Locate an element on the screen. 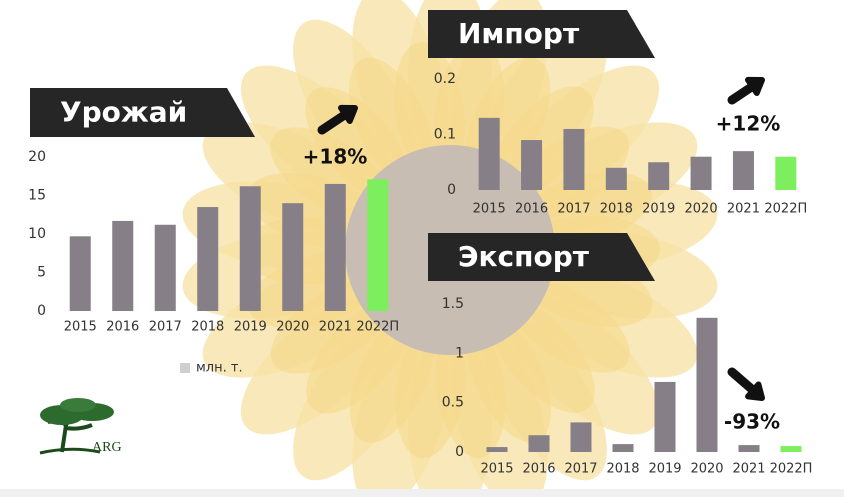 The width and height of the screenshot is (844, 497). chart-title: Импорт is located at coordinates (519, 33).